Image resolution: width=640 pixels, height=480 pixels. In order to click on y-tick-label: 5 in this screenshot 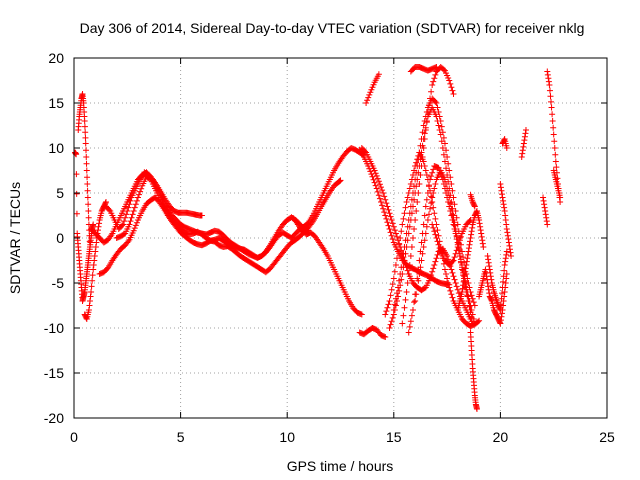, I will do `click(60, 193)`.